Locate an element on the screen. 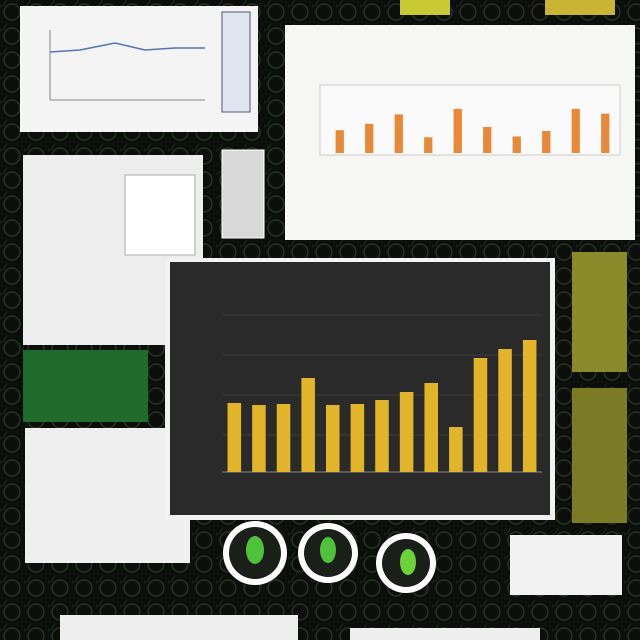  line-chart-panel is located at coordinates (139, 69).